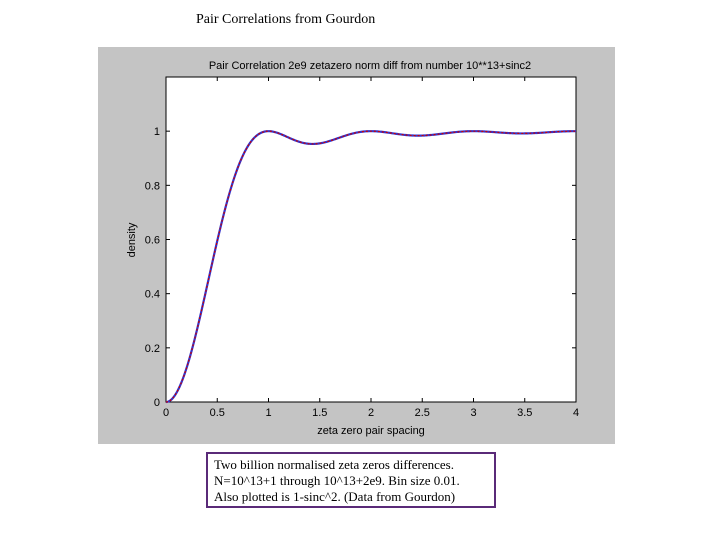  Describe the element at coordinates (152, 295) in the screenshot. I see `y-tick-label: 0.4` at that location.